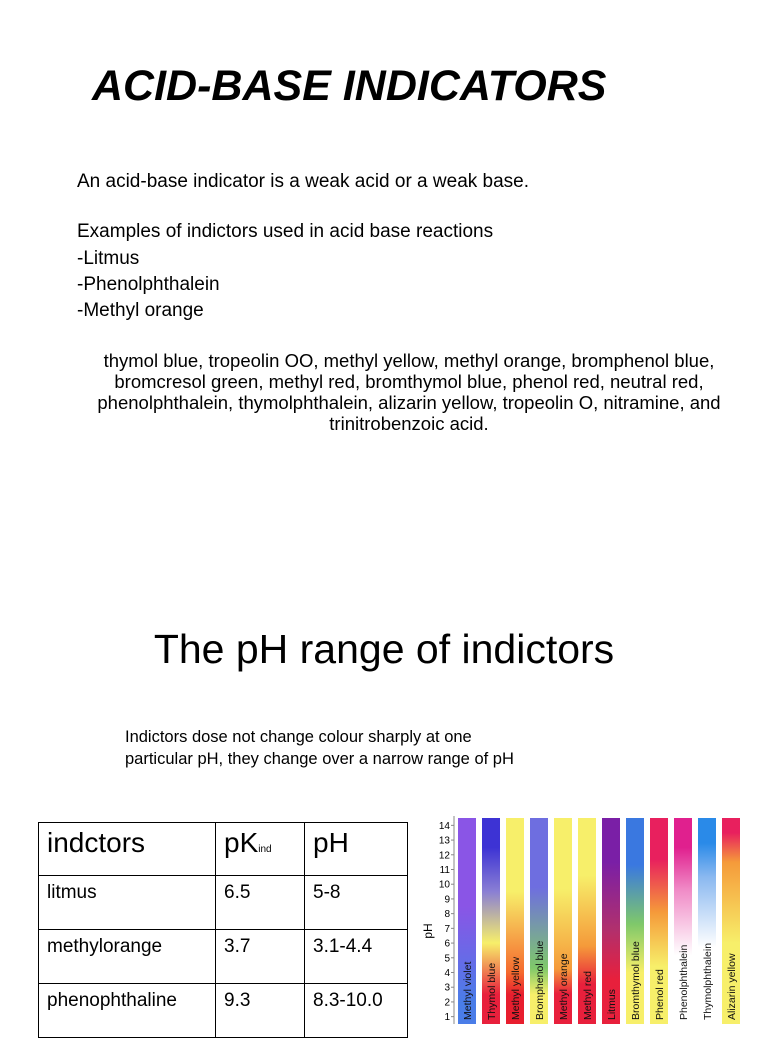  What do you see at coordinates (447, 914) in the screenshot?
I see `y-tick-label: 8` at bounding box center [447, 914].